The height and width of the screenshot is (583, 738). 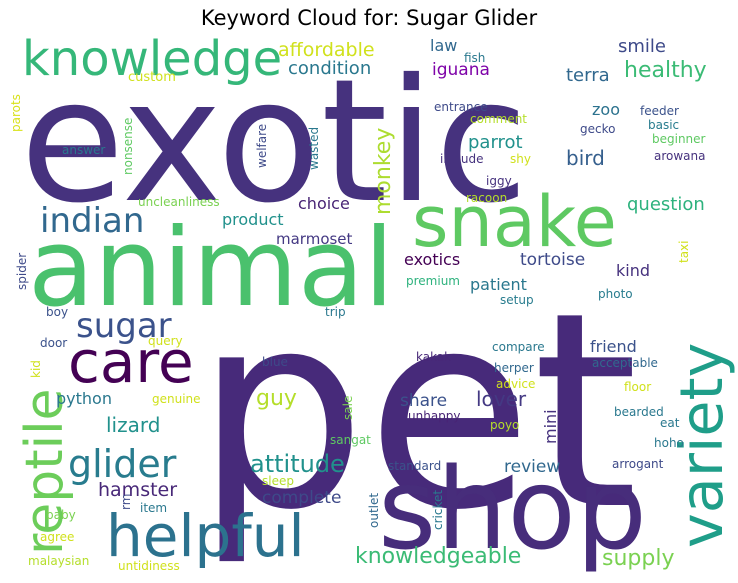 I want to click on word-boy: boy, so click(x=57, y=312).